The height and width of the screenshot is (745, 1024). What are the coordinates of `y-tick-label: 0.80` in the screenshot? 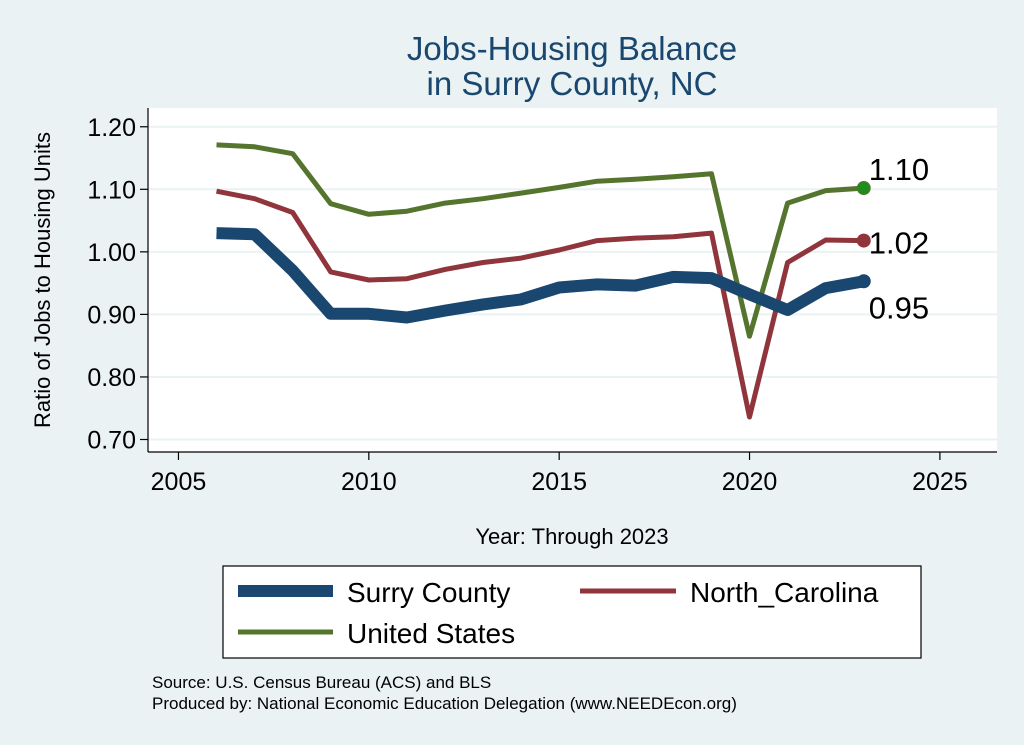 It's located at (111, 378).